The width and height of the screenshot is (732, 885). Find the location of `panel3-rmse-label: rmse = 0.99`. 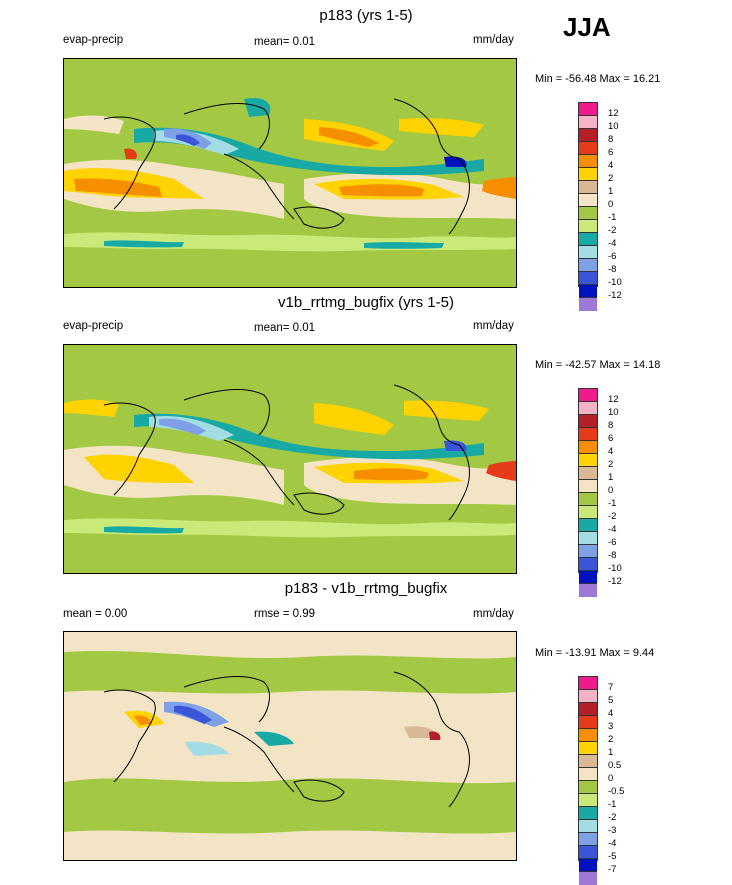

panel3-rmse-label: rmse = 0.99 is located at coordinates (285, 614).